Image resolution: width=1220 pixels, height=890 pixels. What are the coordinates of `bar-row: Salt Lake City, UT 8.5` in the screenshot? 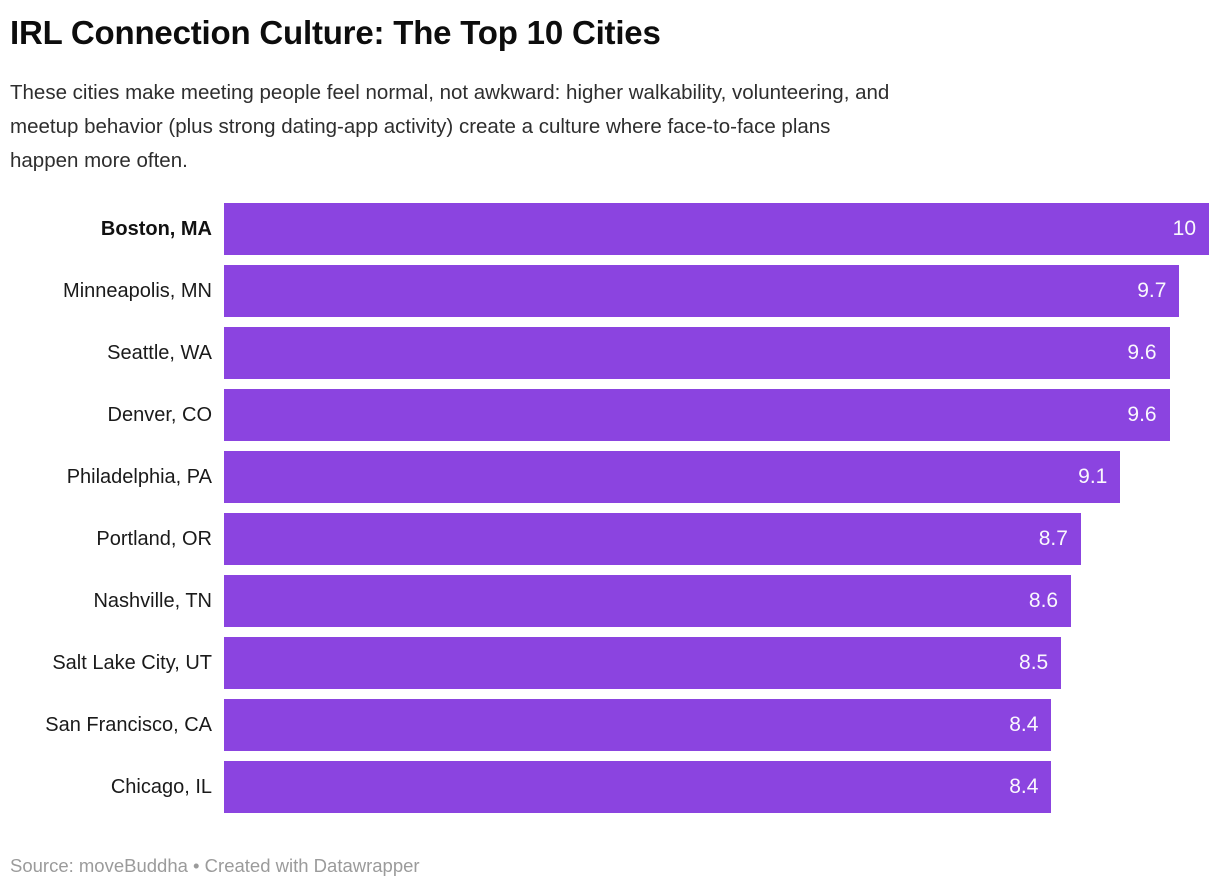 It's located at (610, 663).